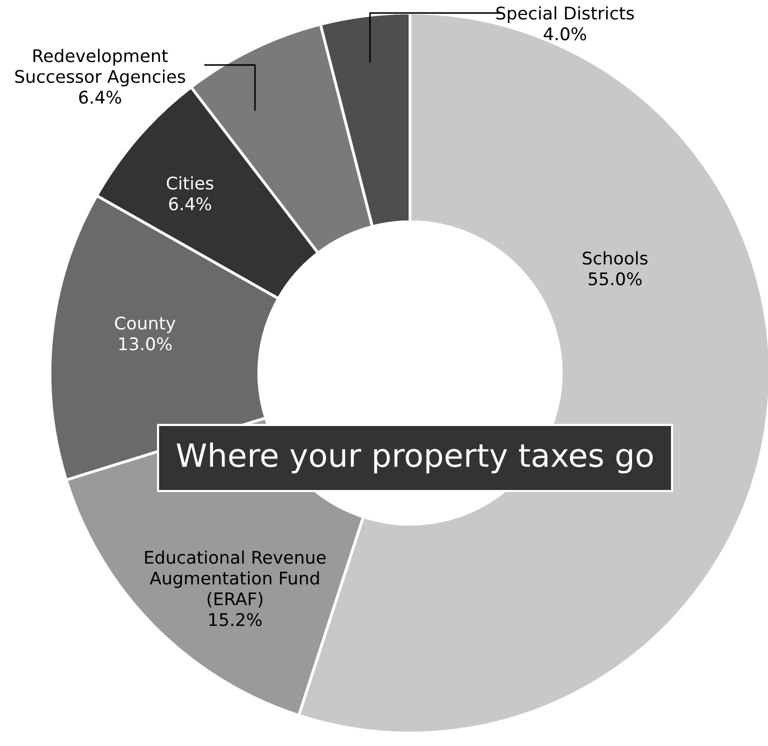 The image size is (768, 746). Describe the element at coordinates (615, 258) in the screenshot. I see `slice-label: Schools` at that location.